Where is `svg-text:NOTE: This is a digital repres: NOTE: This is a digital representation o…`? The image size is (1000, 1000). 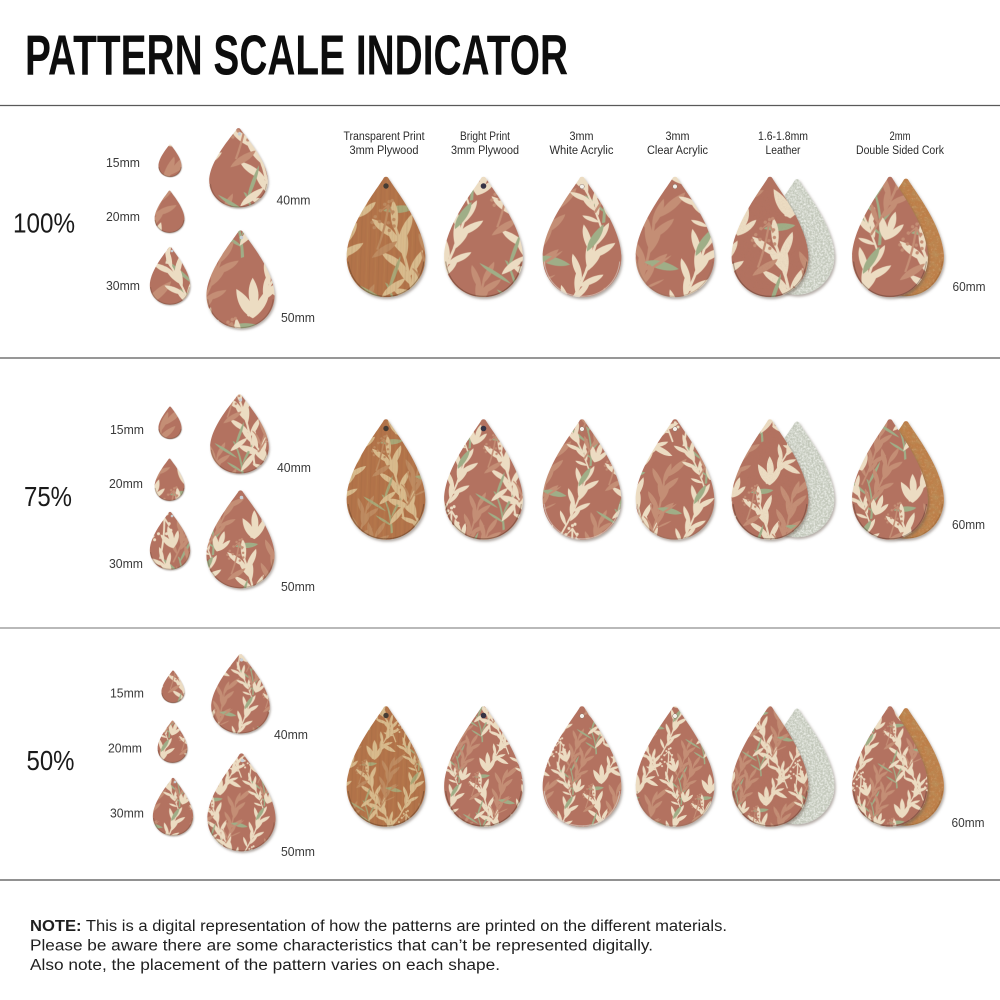
svg-text:NOTE: This is a digital repres: NOTE: This is a digital representation o… is located at coordinates (378, 926).